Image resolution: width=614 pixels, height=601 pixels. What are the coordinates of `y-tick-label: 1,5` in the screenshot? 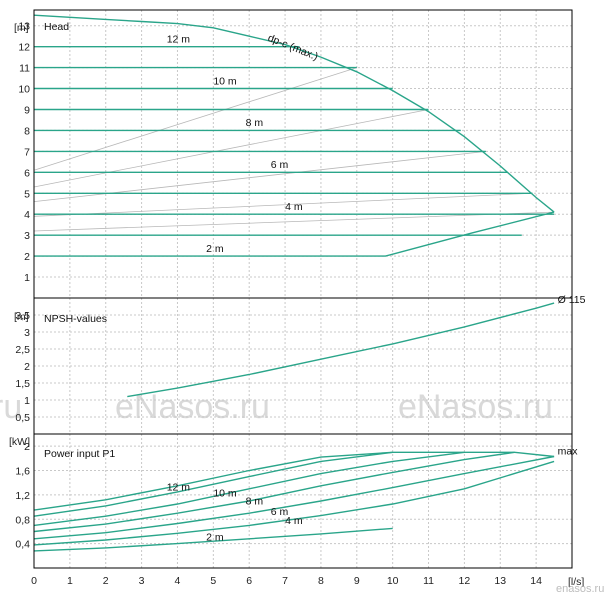 It's located at (22, 384).